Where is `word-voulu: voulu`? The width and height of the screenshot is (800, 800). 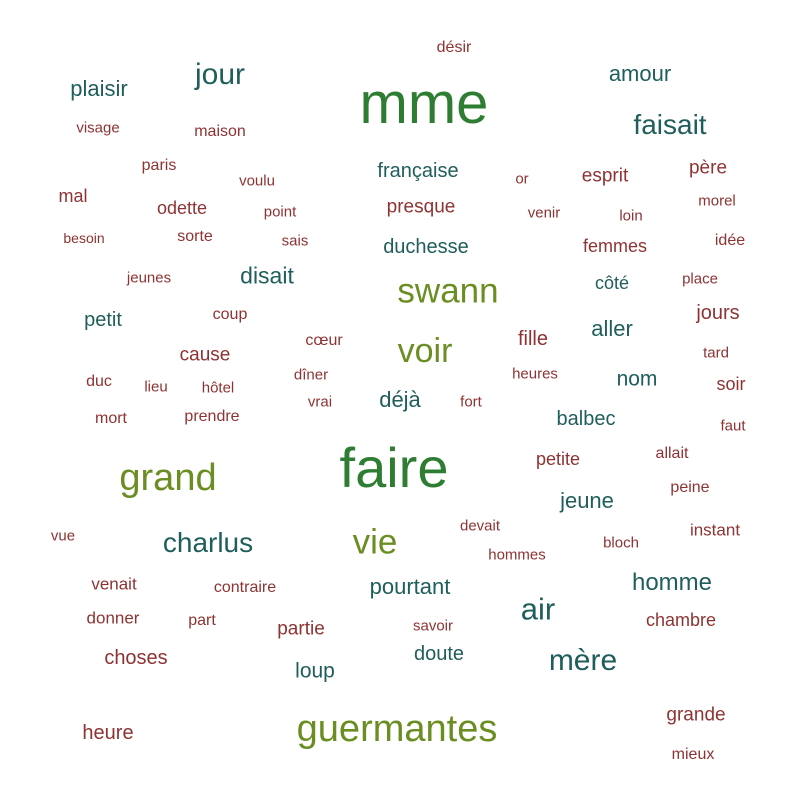 word-voulu: voulu is located at coordinates (257, 181).